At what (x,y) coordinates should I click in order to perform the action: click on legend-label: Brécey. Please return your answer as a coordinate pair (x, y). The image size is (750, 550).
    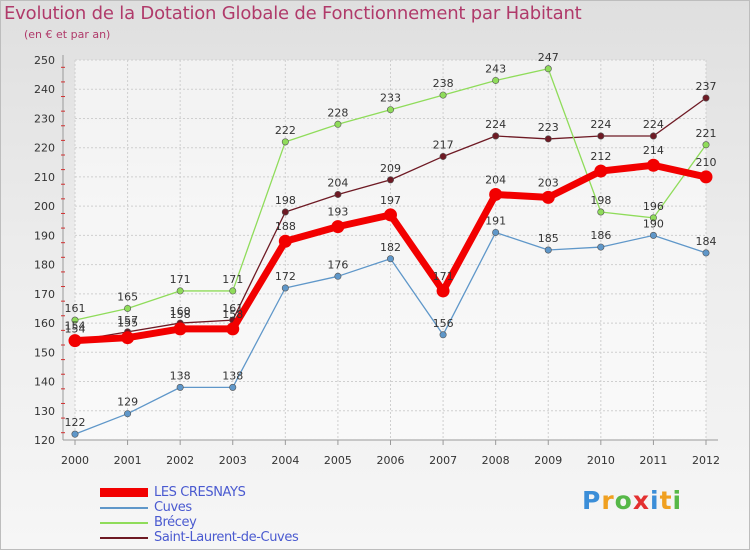
    Looking at the image, I should click on (175, 522).